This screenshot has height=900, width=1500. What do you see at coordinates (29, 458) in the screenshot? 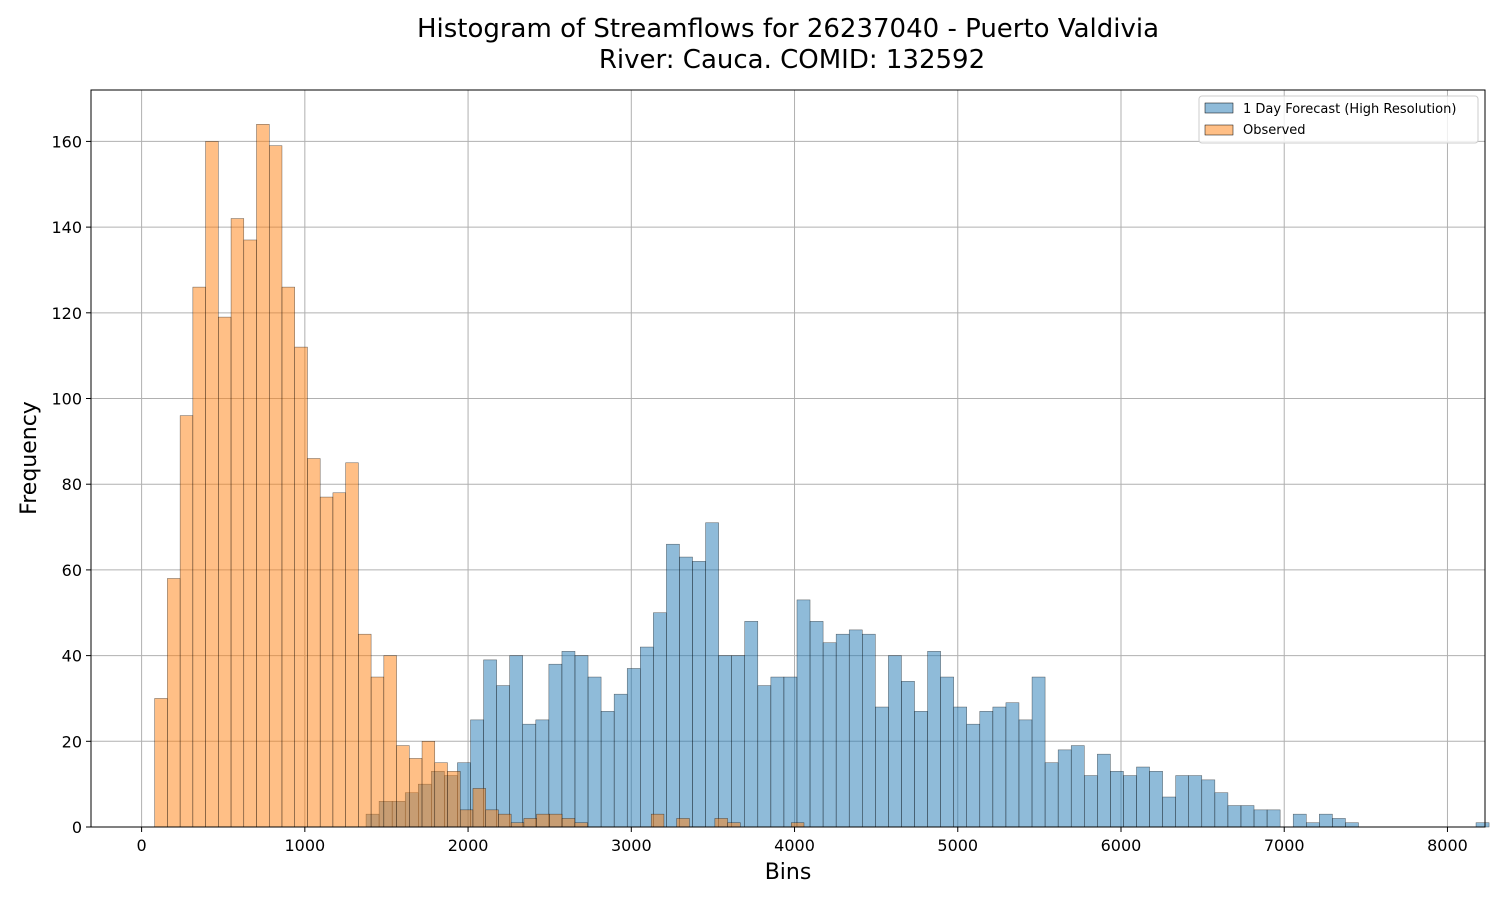
I see `y-axis-label: Frequency` at bounding box center [29, 458].